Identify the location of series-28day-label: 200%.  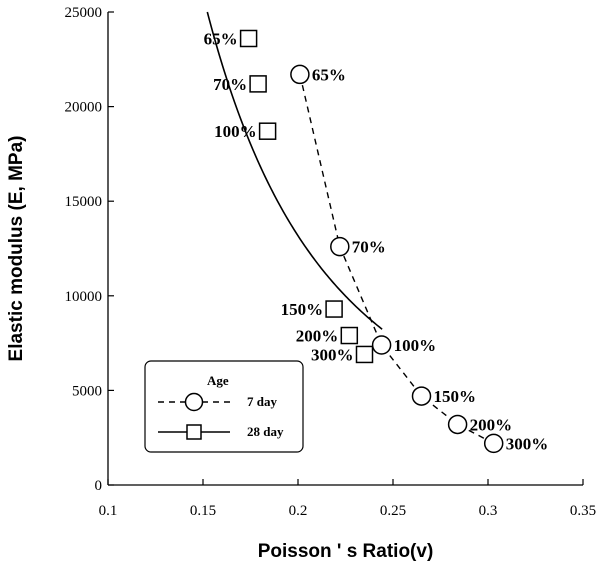
(317, 336).